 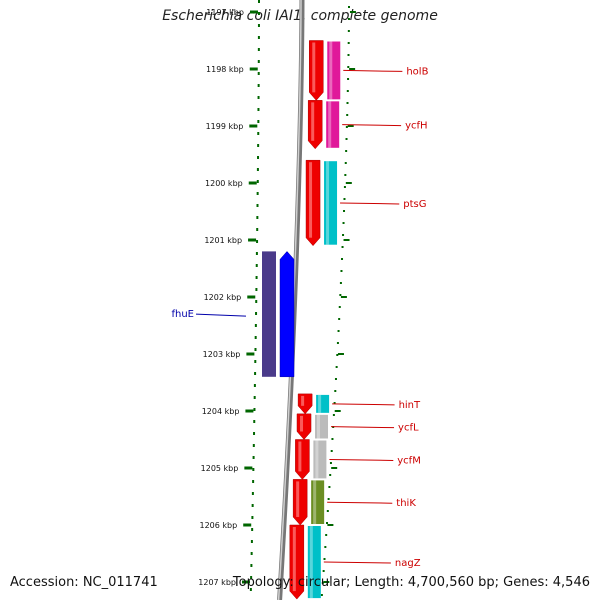 What do you see at coordinates (269, 314) in the screenshot?
I see `cog-bar-fhuE` at bounding box center [269, 314].